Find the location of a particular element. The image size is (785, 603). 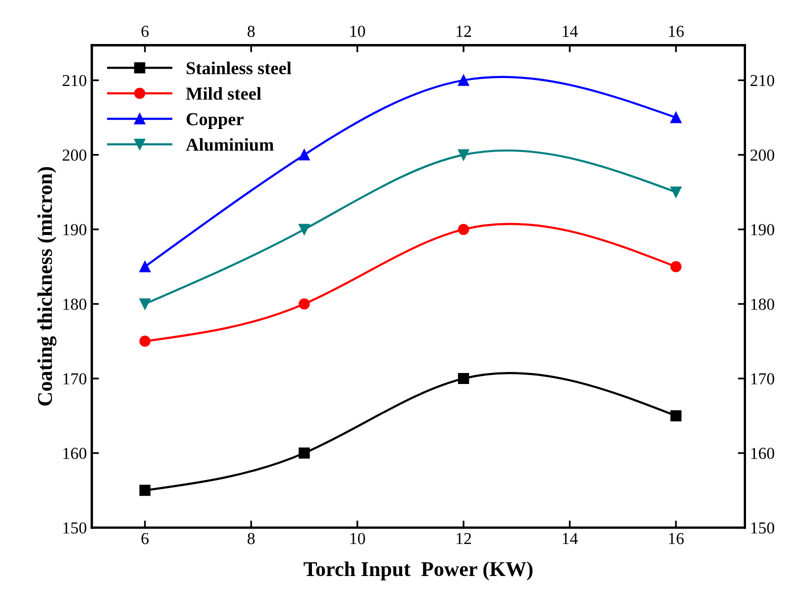

y2-tick-label: 210 is located at coordinates (762, 80).